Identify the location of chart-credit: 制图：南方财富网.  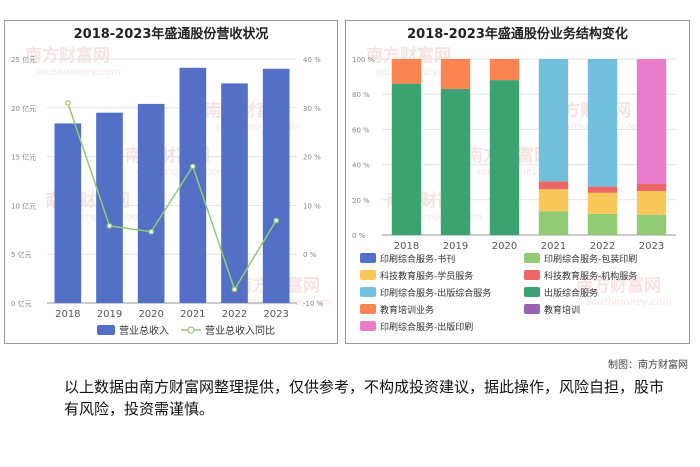
(648, 365).